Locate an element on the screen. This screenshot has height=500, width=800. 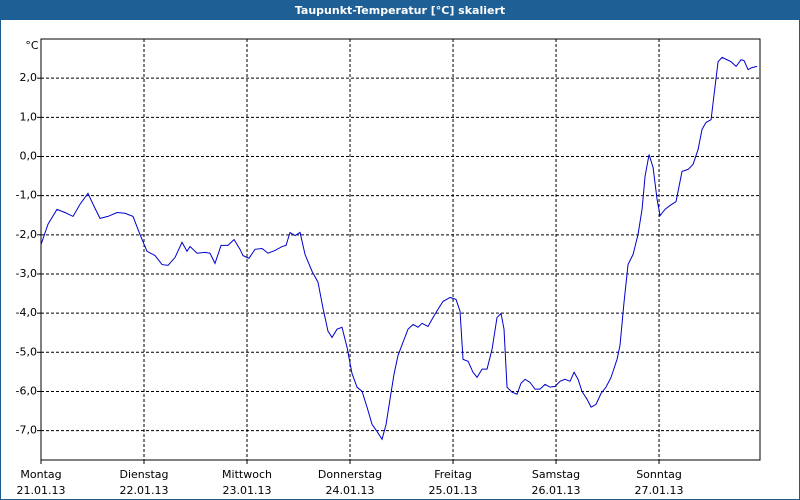
y-tick-label: 2,0 is located at coordinates (29, 77).